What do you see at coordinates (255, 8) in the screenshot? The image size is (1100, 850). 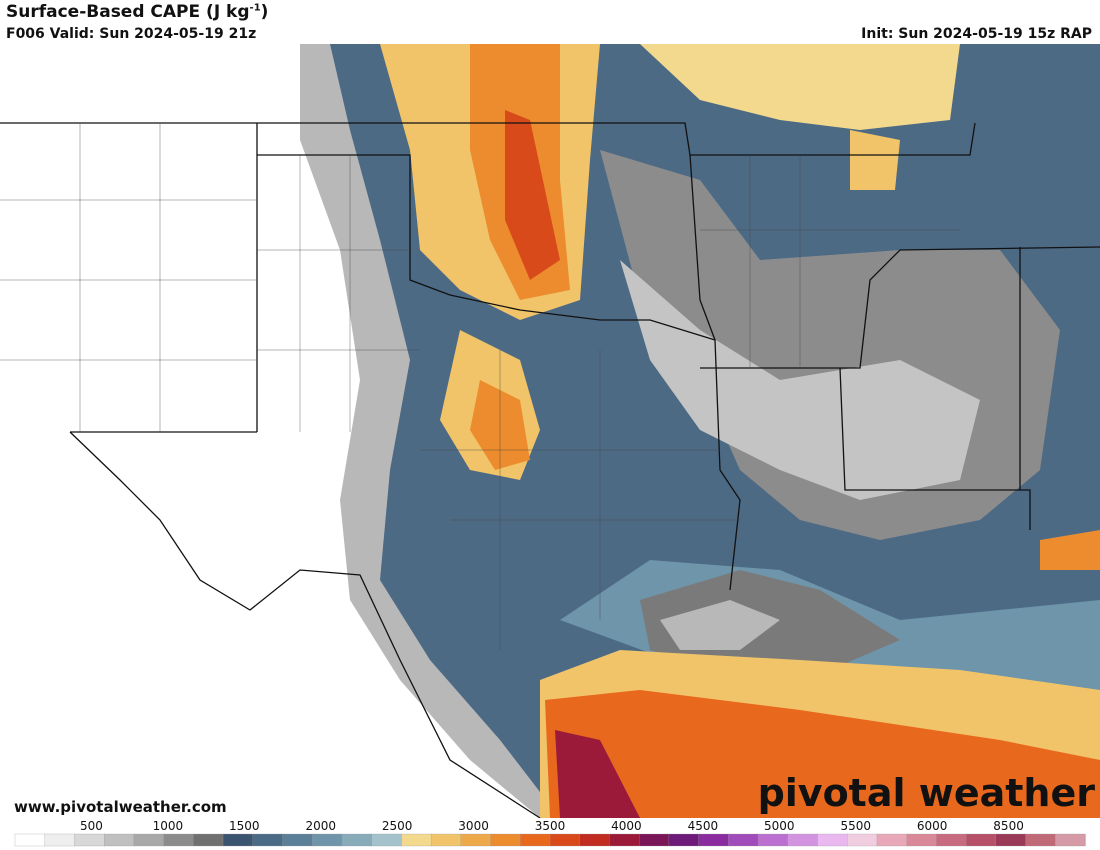 I see `title-sup: -1` at bounding box center [255, 8].